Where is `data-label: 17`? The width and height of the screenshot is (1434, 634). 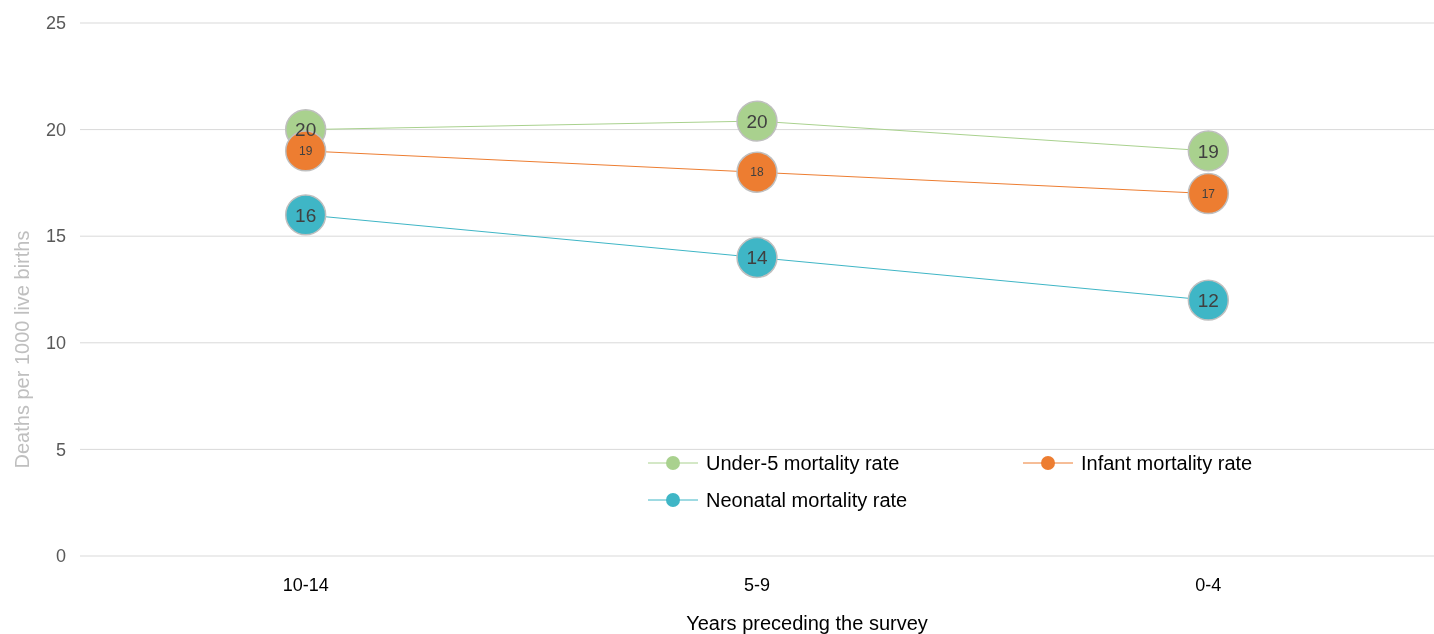
data-label: 17 is located at coordinates (1208, 193).